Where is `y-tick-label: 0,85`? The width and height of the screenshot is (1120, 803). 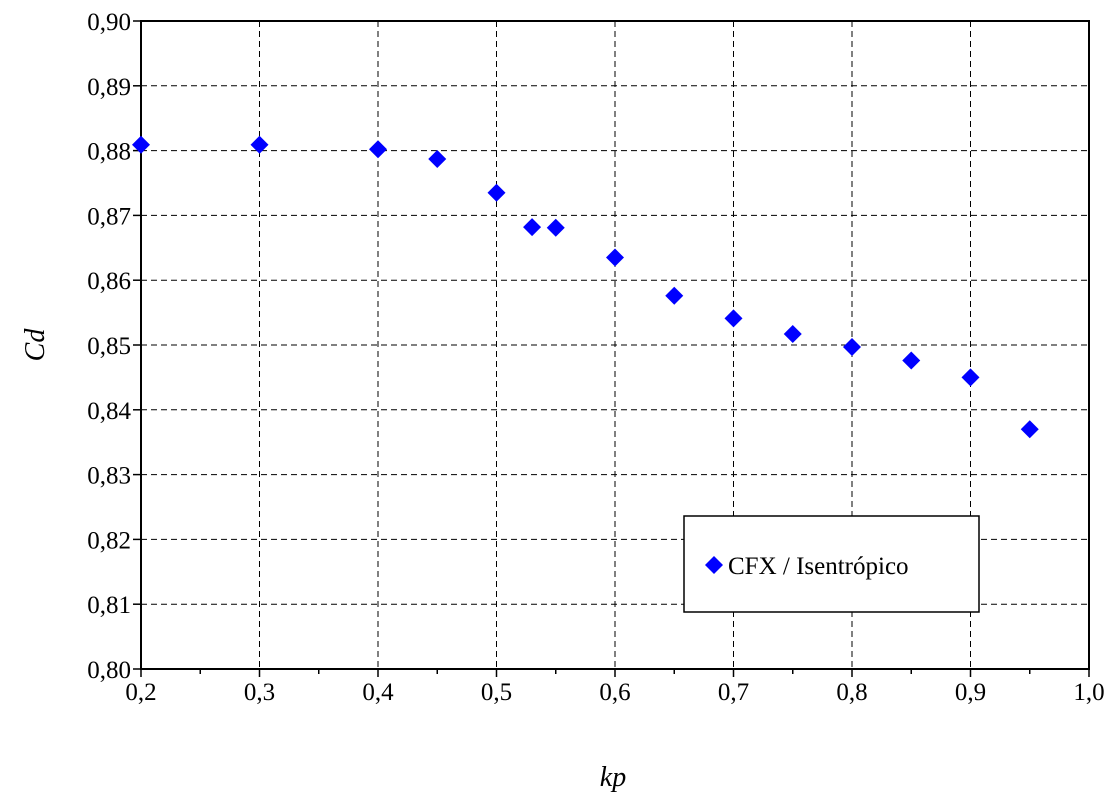
y-tick-label: 0,85 is located at coordinates (109, 346).